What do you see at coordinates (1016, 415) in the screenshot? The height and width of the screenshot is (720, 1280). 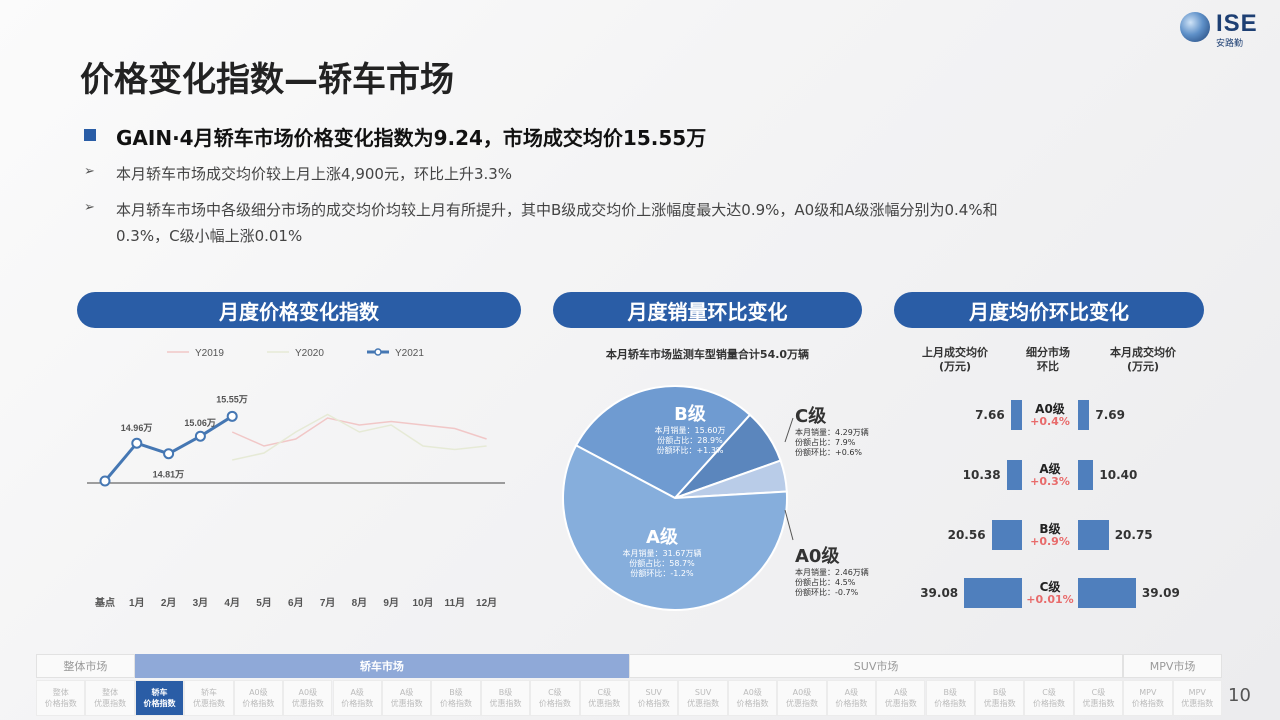 I see `bar-last-A0级` at bounding box center [1016, 415].